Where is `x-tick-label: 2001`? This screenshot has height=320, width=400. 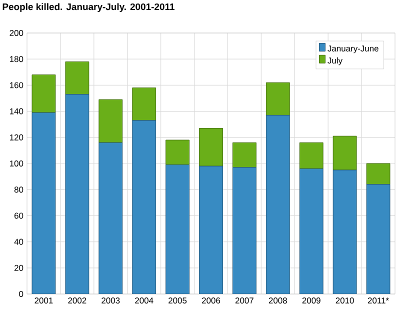 x-tick-label: 2001 is located at coordinates (43, 301).